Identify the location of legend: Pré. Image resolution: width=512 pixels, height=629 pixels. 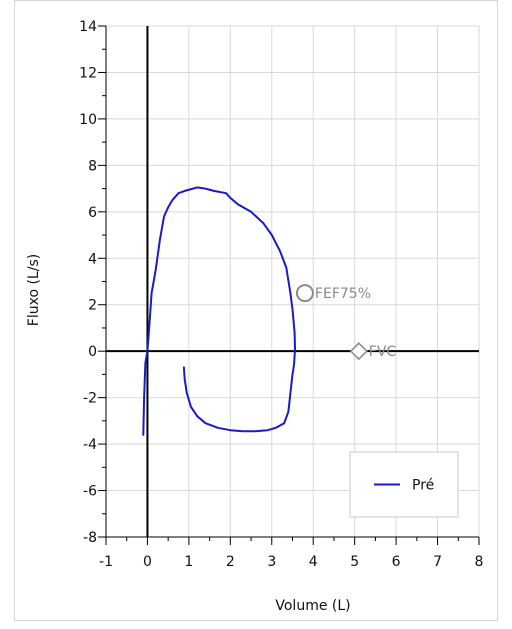
(404, 484).